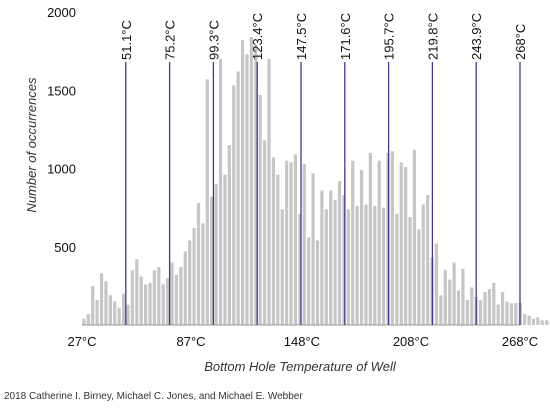 The image size is (550, 410). What do you see at coordinates (476, 36) in the screenshot?
I see `marker-label: 243.9°C` at bounding box center [476, 36].